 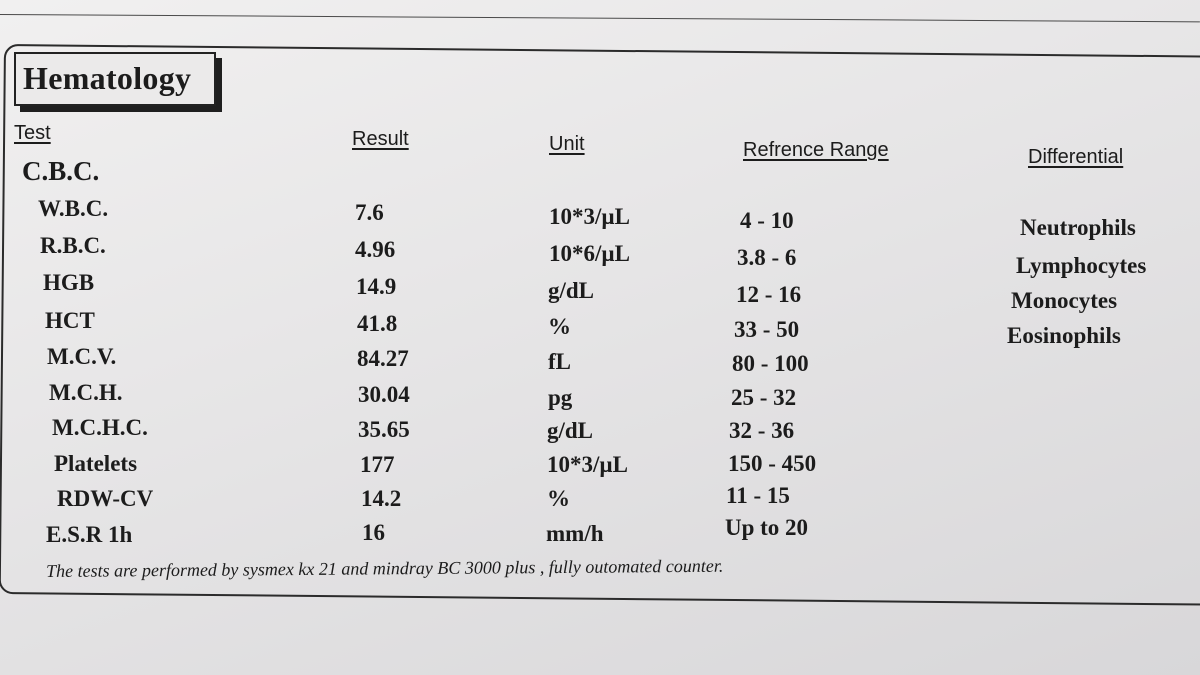 What do you see at coordinates (89, 534) in the screenshot?
I see `row-test: E.S.R 1h` at bounding box center [89, 534].